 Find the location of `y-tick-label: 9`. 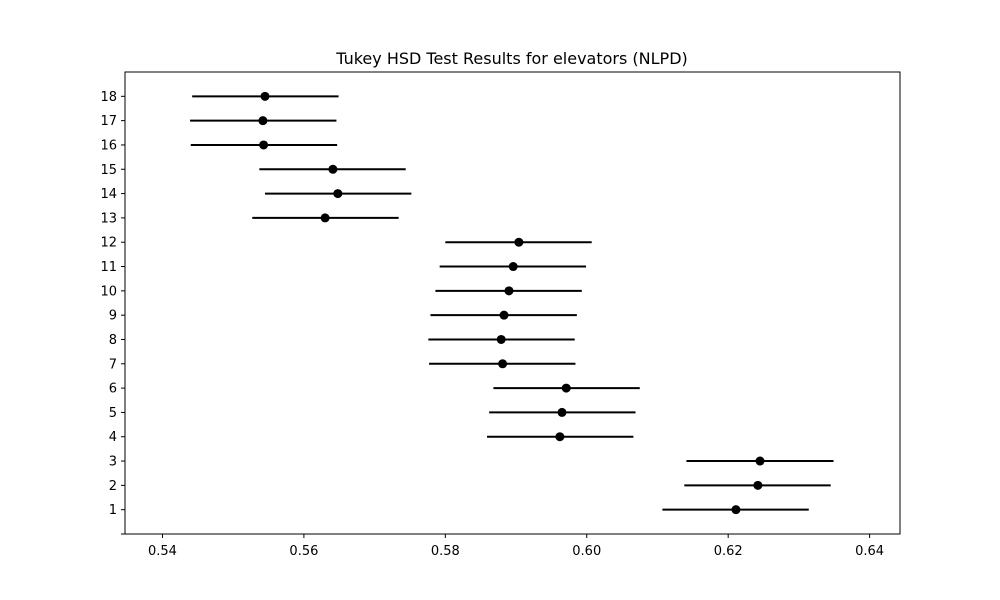

y-tick-label: 9 is located at coordinates (113, 316).